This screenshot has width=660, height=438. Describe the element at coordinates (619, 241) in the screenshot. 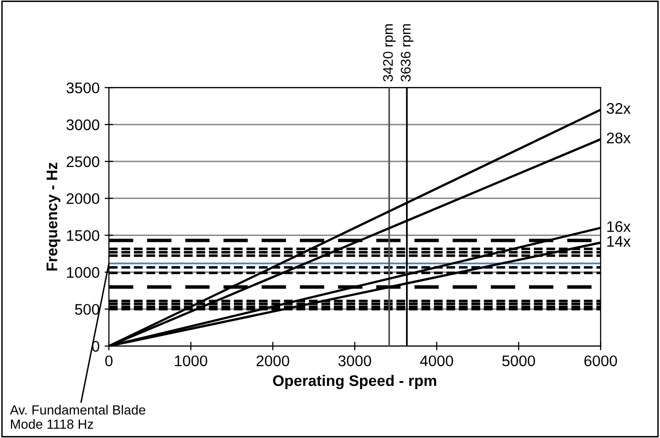

I see `series-label: 14x` at that location.